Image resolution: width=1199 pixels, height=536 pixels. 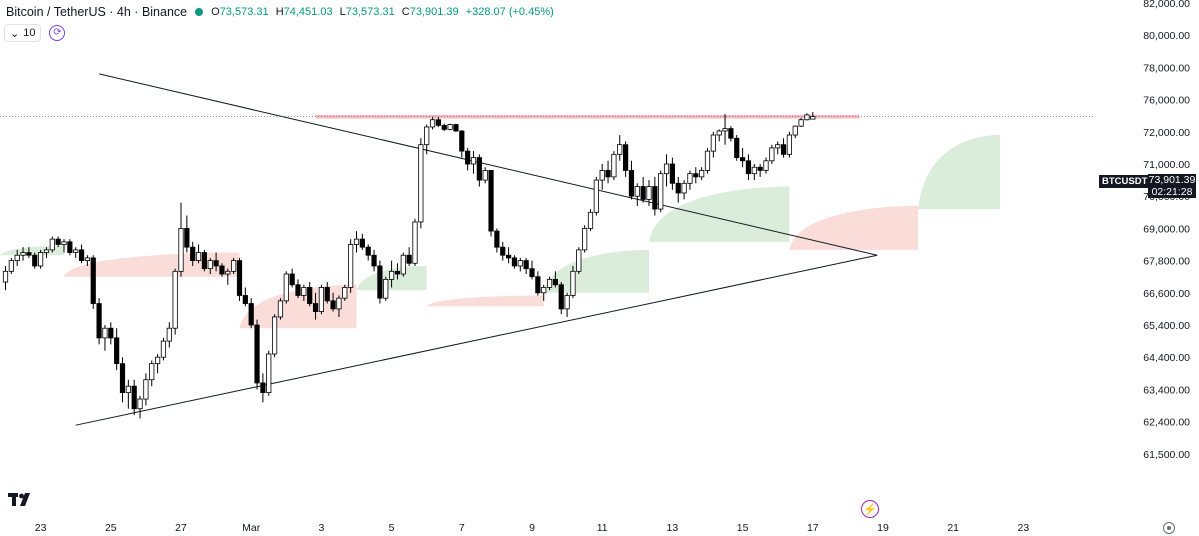 I want to click on indicator-count: 10, so click(x=29, y=33).